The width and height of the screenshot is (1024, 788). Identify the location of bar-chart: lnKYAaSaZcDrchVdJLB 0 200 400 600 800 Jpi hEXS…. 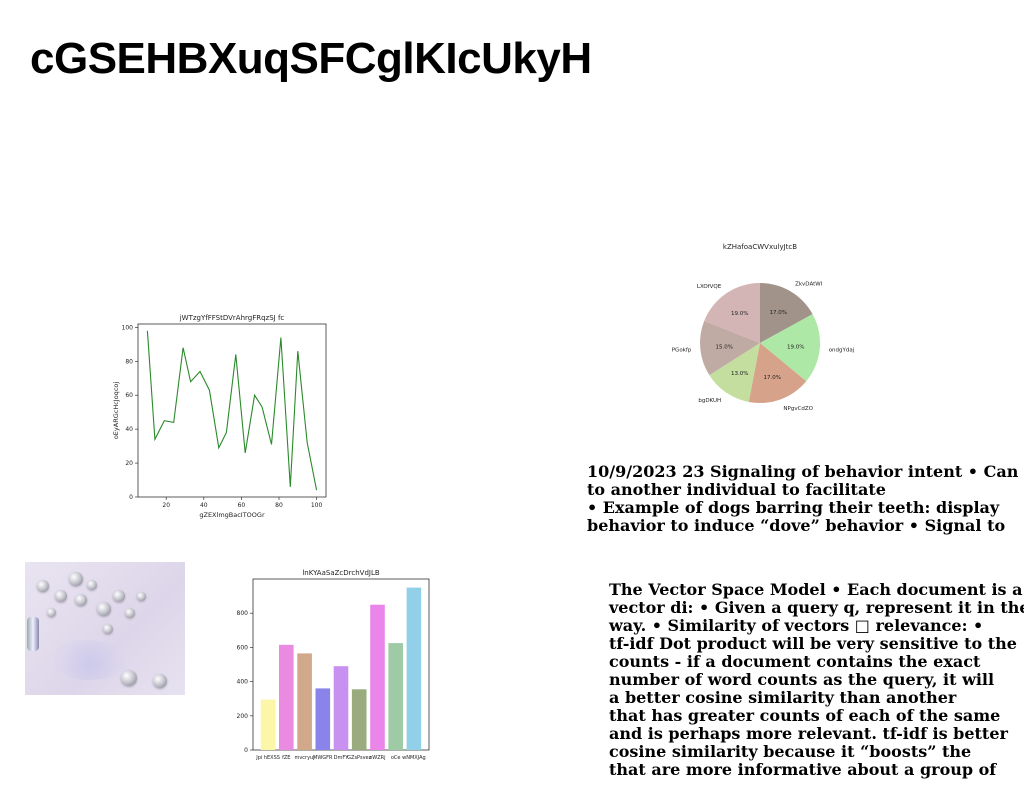
(332, 667).